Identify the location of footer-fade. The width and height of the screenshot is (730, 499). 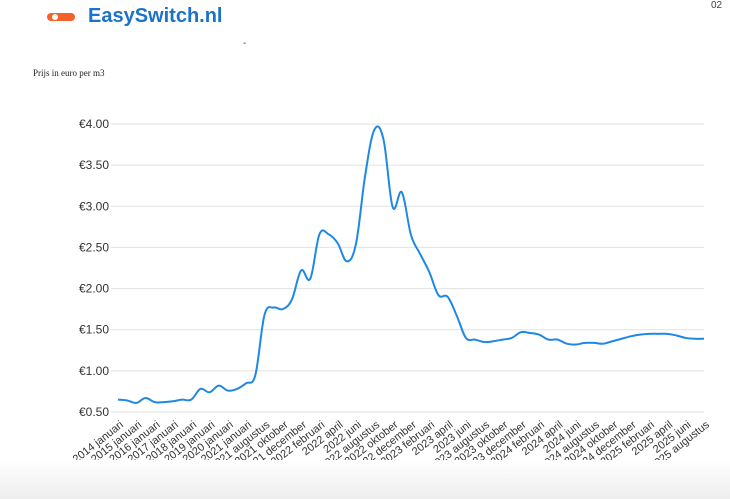
(365, 479).